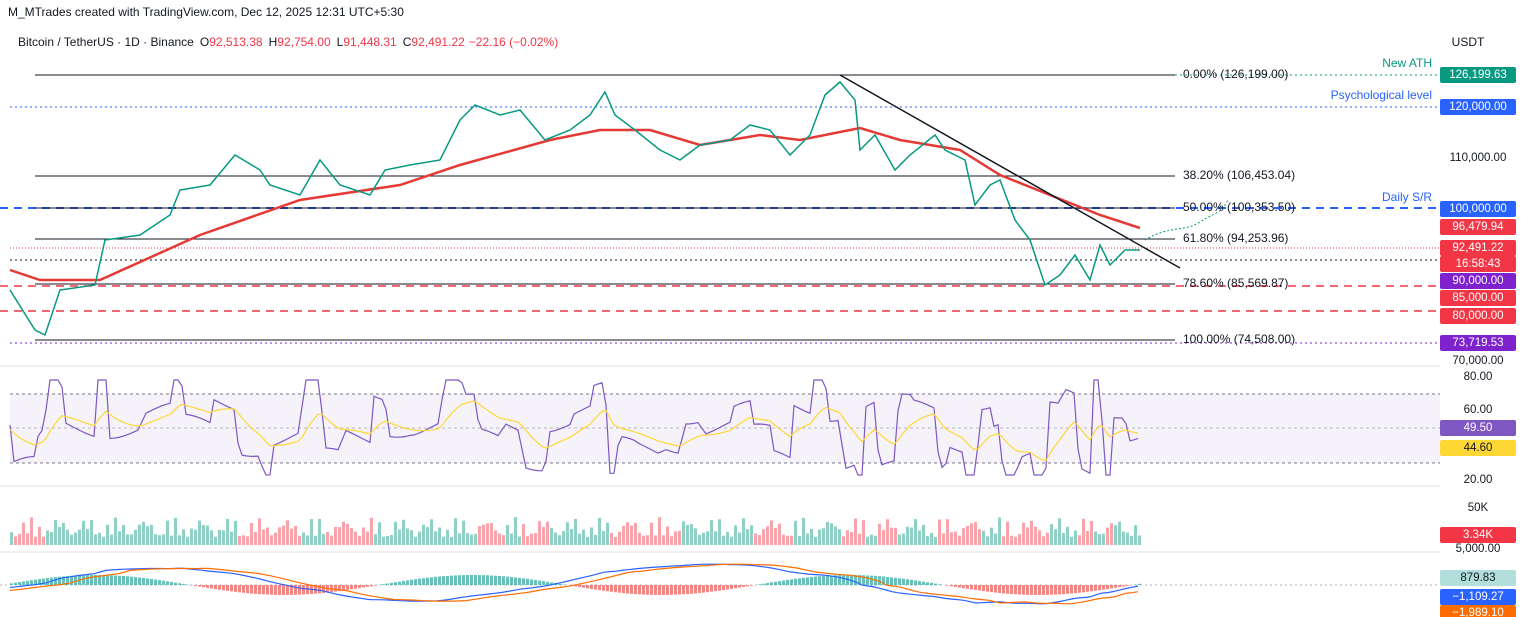 This screenshot has width=1529, height=617. I want to click on rsi-line, so click(574, 427).